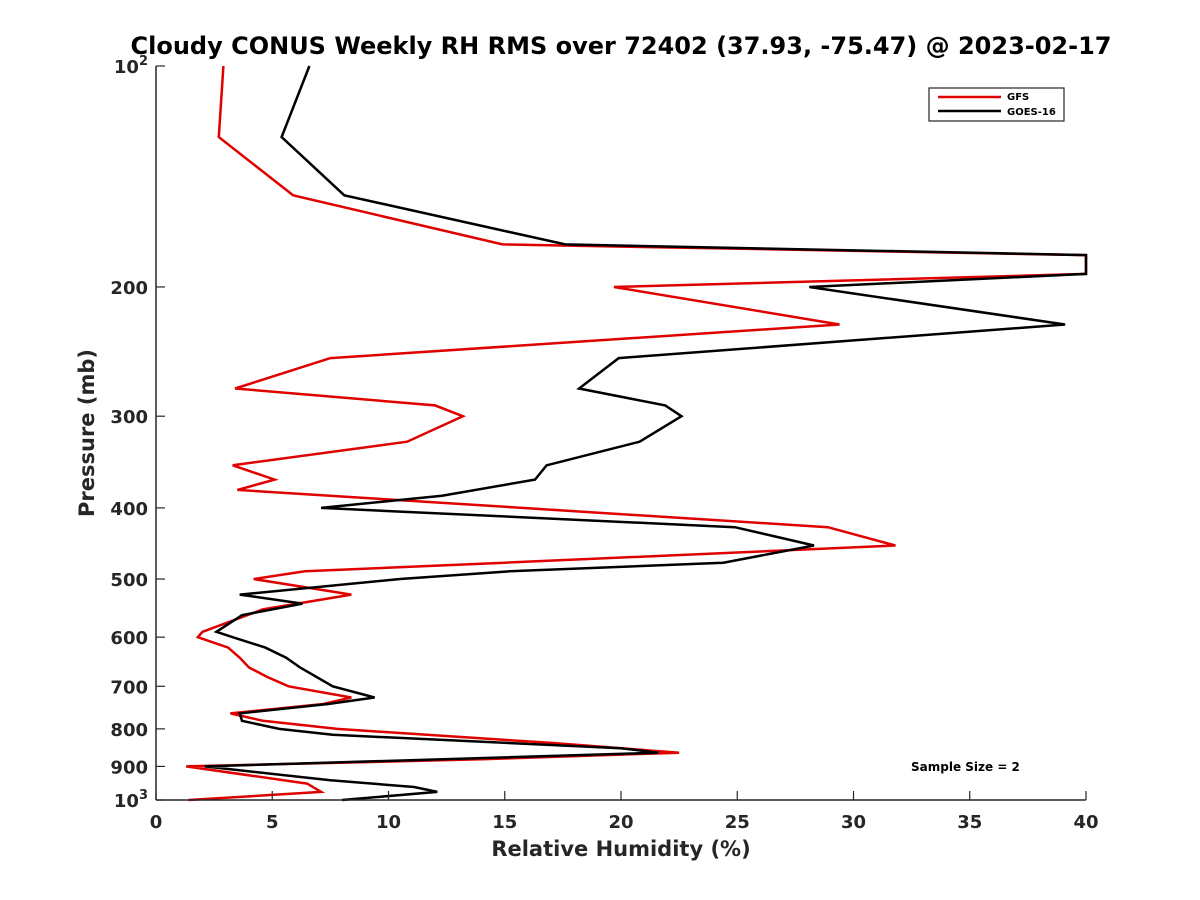 The image size is (1200, 900). I want to click on x-tick-label: 30, so click(853, 822).